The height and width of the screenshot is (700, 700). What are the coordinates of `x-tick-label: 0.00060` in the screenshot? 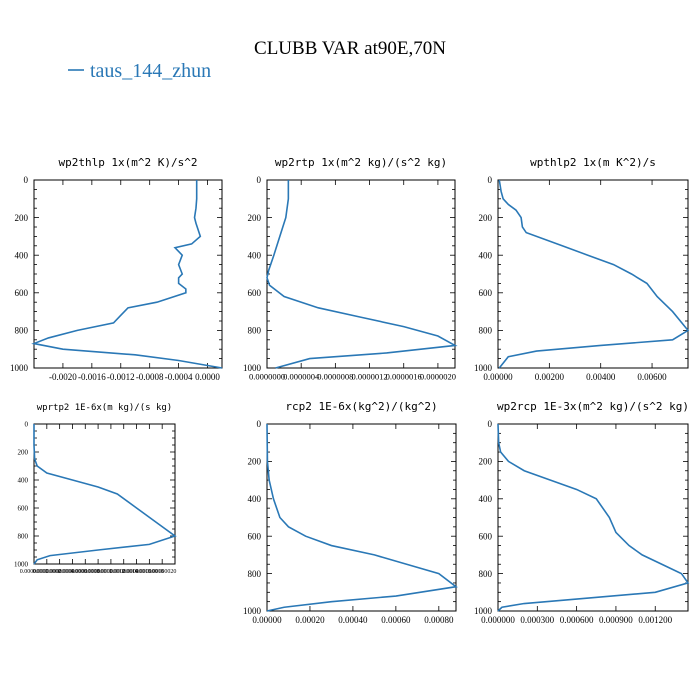 It's located at (396, 620).